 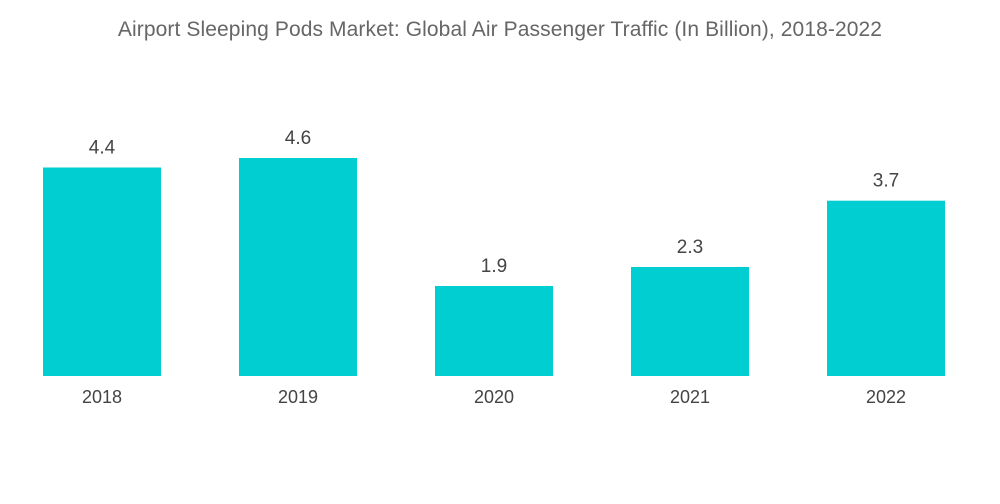 I want to click on x-tick-label-2022: 2022, so click(x=886, y=397).